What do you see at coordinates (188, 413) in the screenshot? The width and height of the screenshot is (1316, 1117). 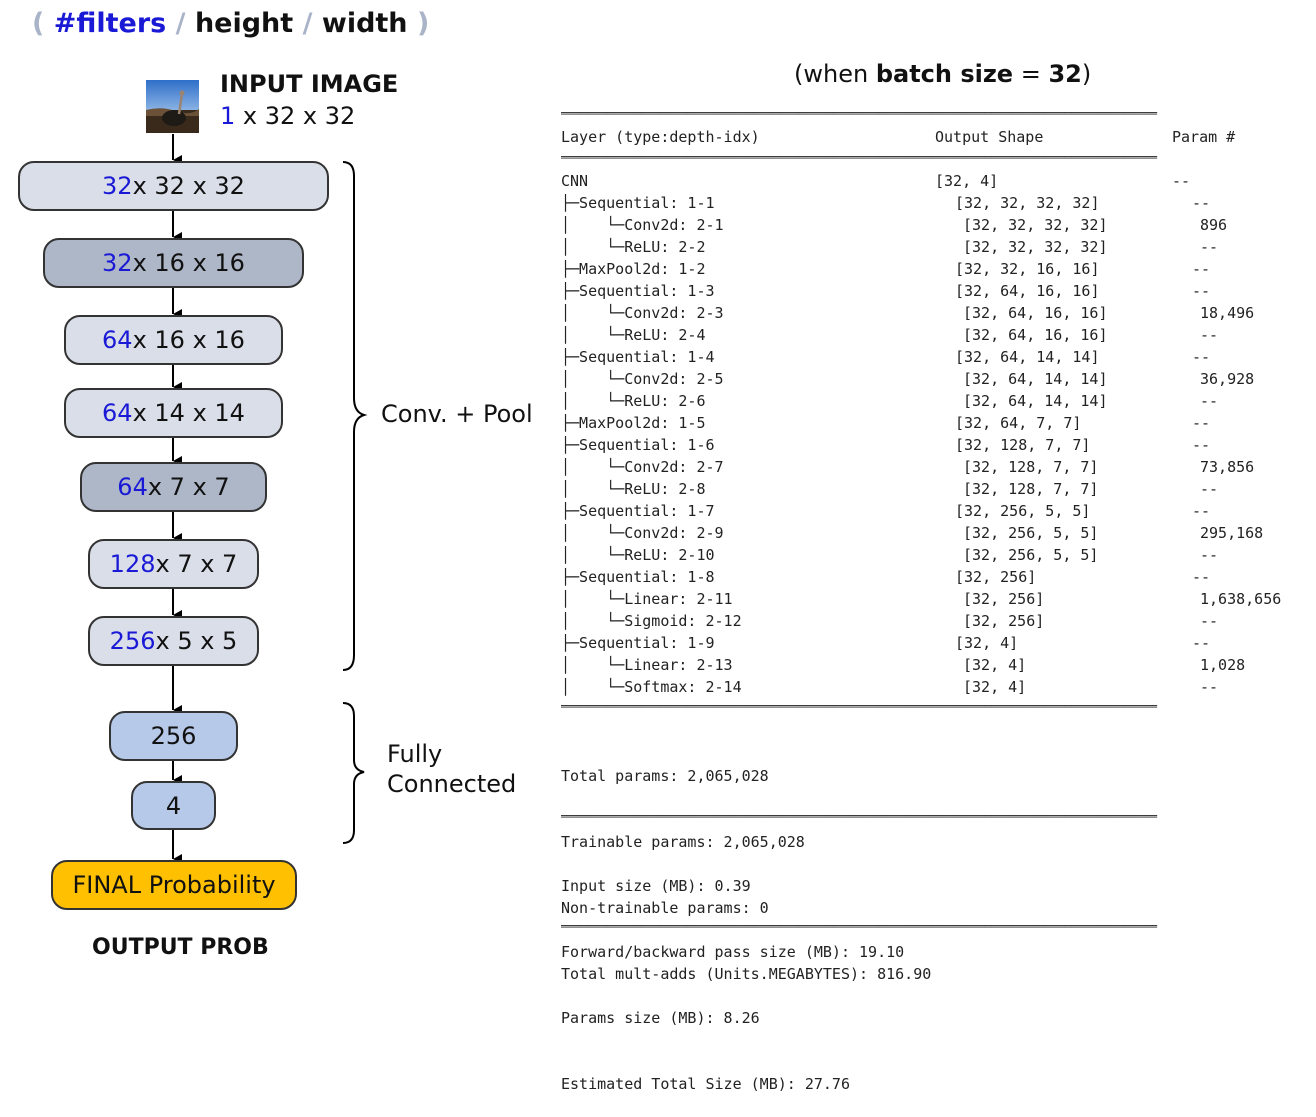 I see `block-dims: x 14 x 14` at bounding box center [188, 413].